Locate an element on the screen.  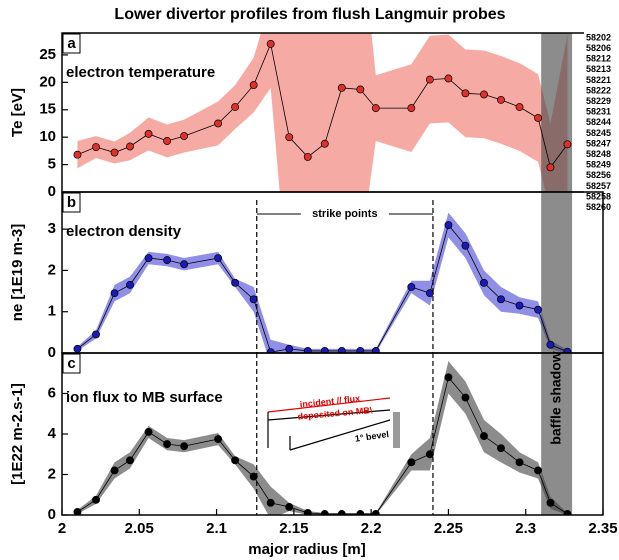
annotation: strike points is located at coordinates (344, 214).